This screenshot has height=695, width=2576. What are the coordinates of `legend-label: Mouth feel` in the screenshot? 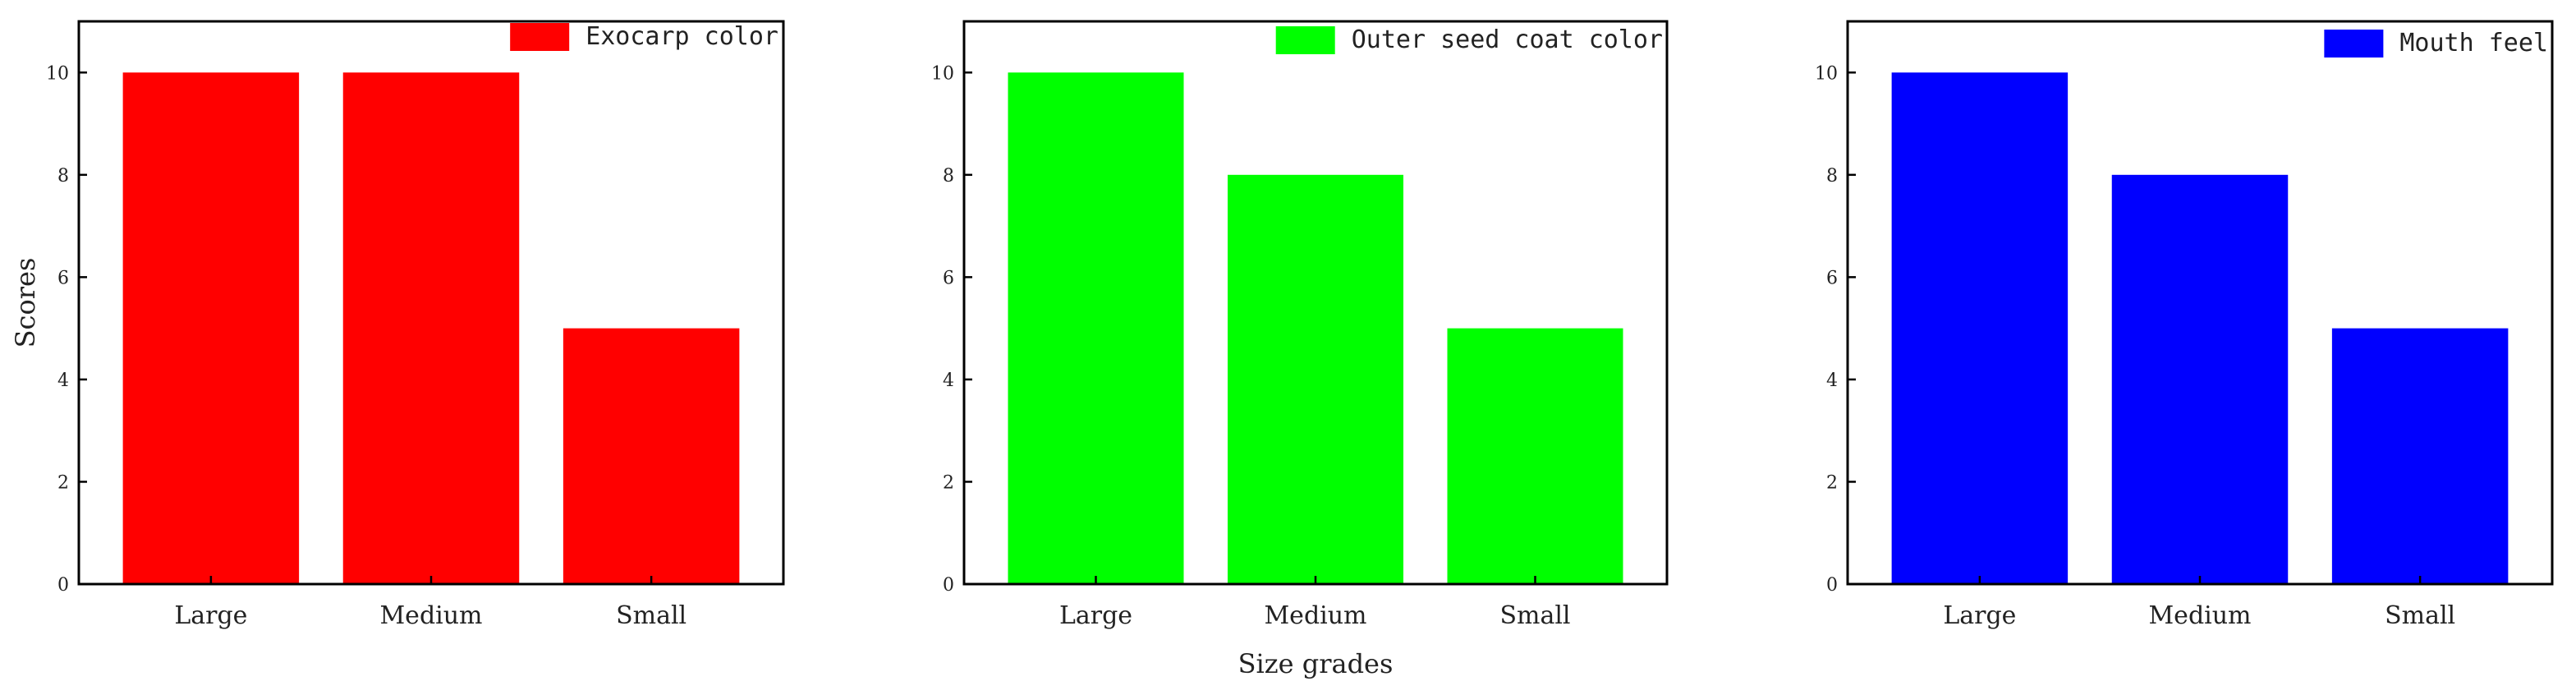 It's located at (2473, 43).